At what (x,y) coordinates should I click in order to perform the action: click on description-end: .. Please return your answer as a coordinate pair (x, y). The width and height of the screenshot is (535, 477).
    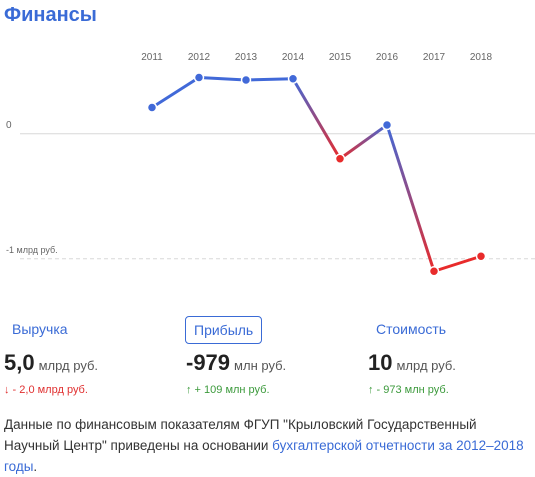
    Looking at the image, I should click on (35, 466).